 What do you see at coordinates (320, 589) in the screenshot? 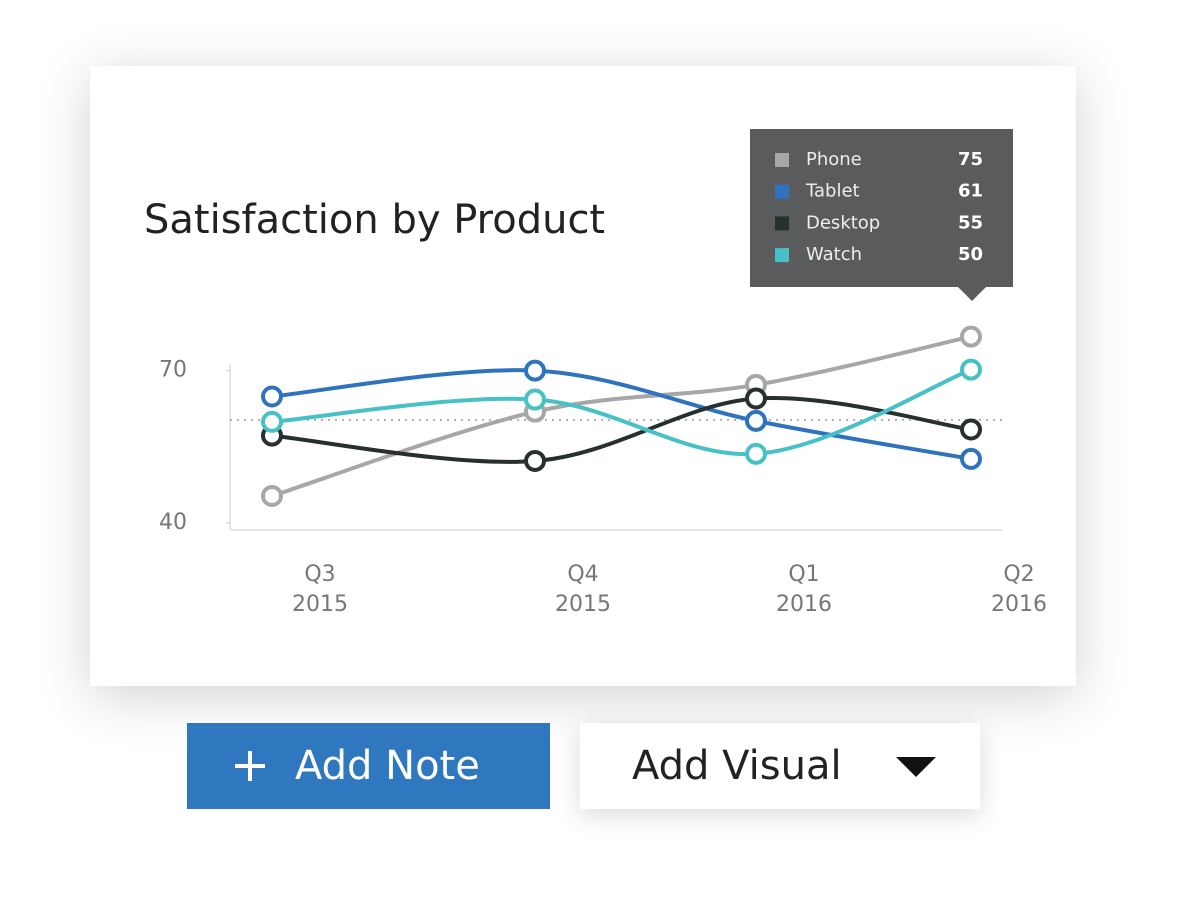
I see `x-tick-label: Q3 2015` at bounding box center [320, 589].